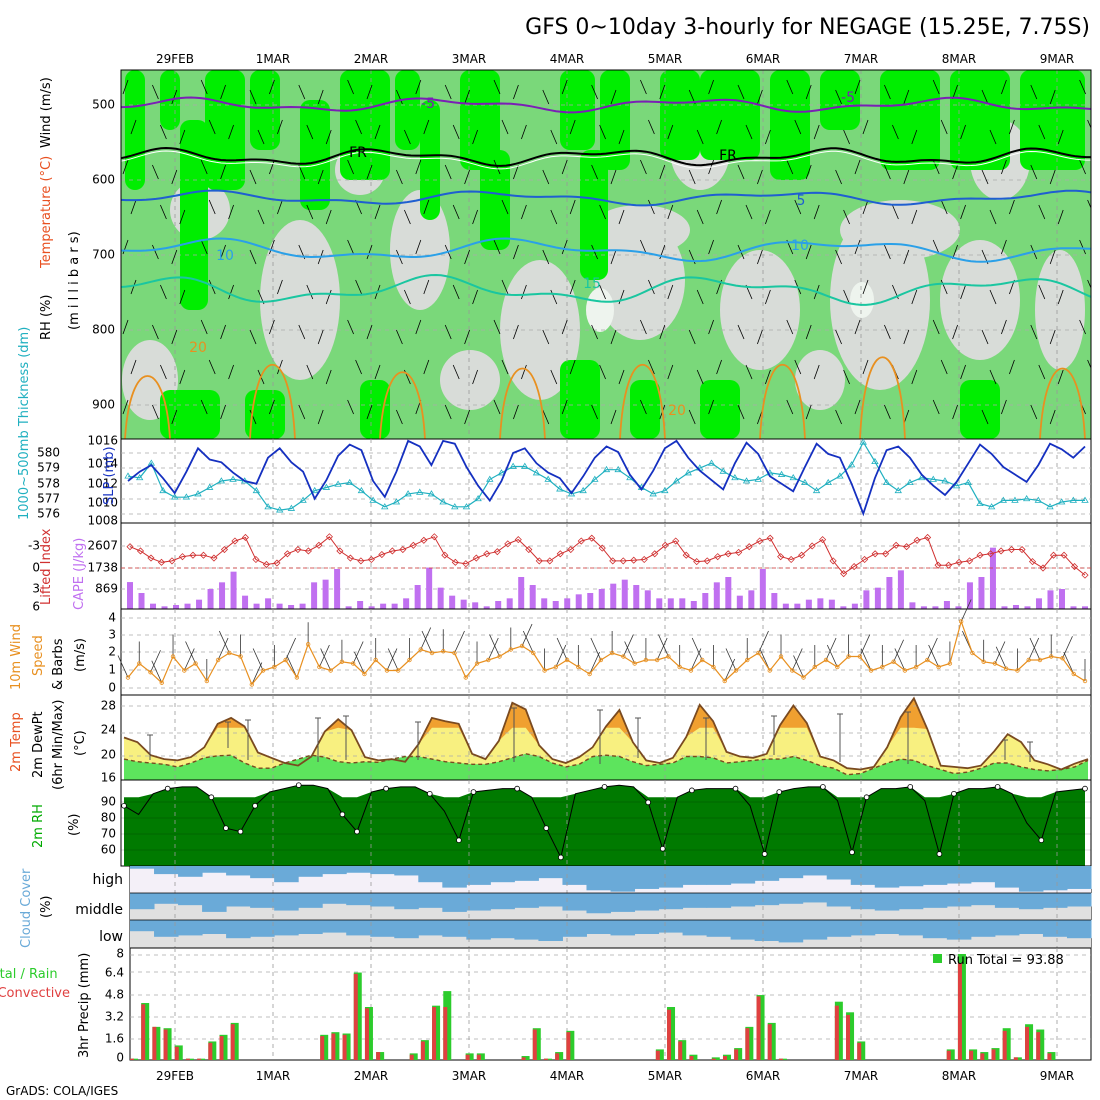 The width and height of the screenshot is (1100, 1100). Describe the element at coordinates (420, 250) in the screenshot. I see `low-rh-region` at that location.